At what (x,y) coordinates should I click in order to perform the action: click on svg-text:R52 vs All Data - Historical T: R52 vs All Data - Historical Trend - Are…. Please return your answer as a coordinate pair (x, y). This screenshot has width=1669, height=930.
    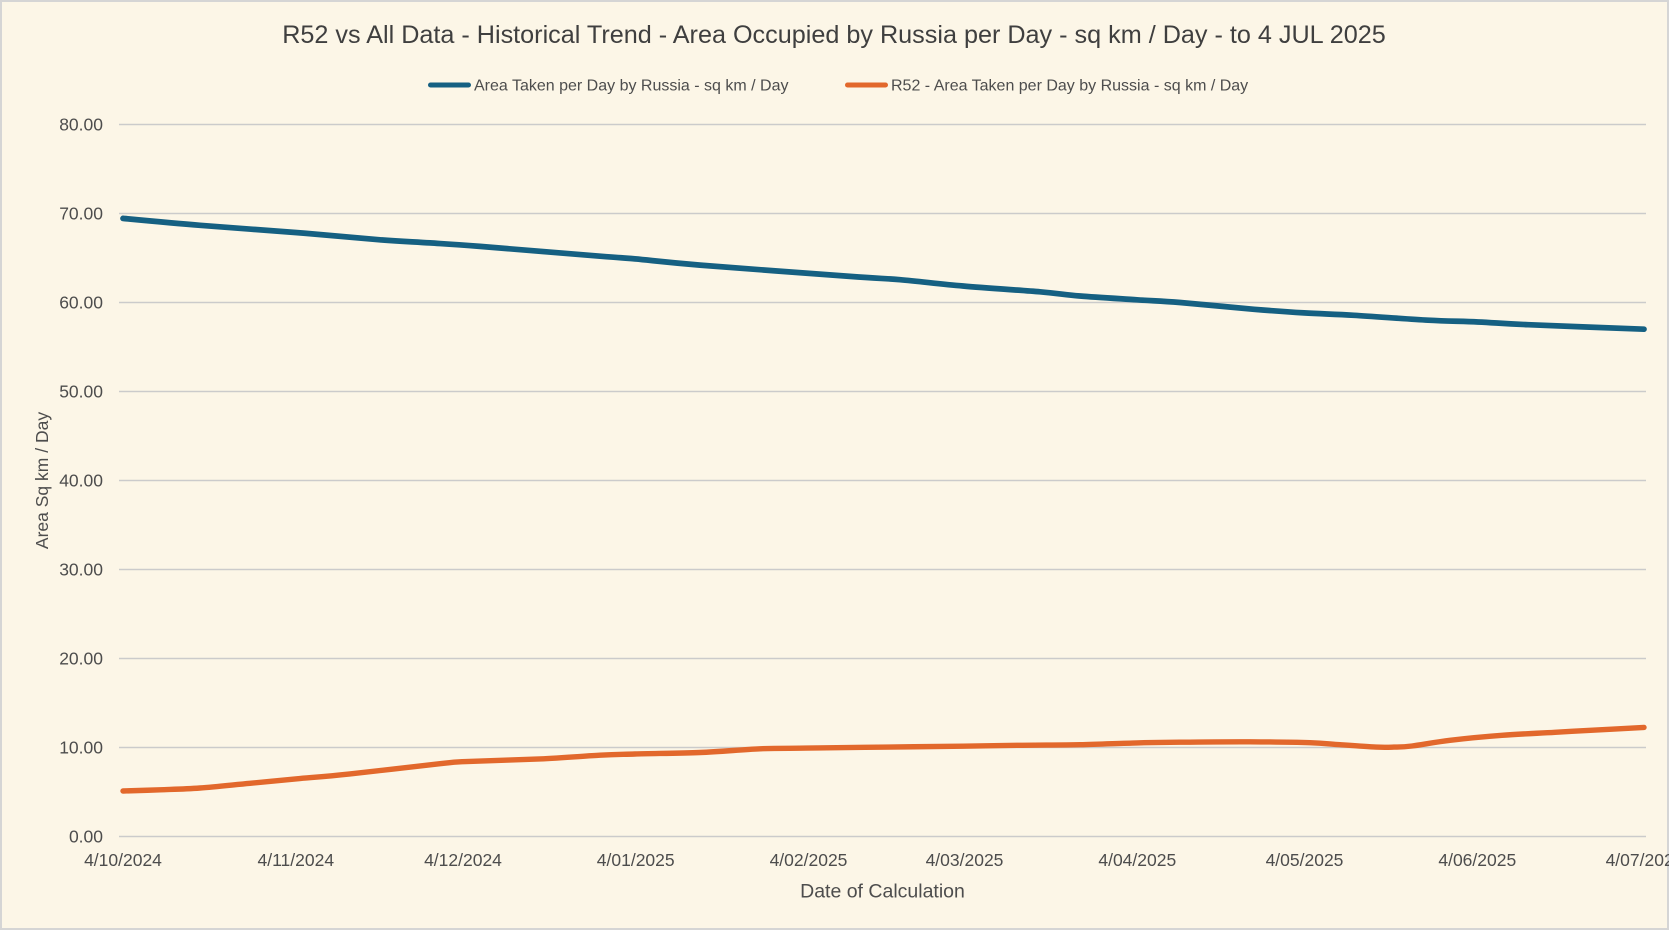
    Looking at the image, I should click on (834, 35).